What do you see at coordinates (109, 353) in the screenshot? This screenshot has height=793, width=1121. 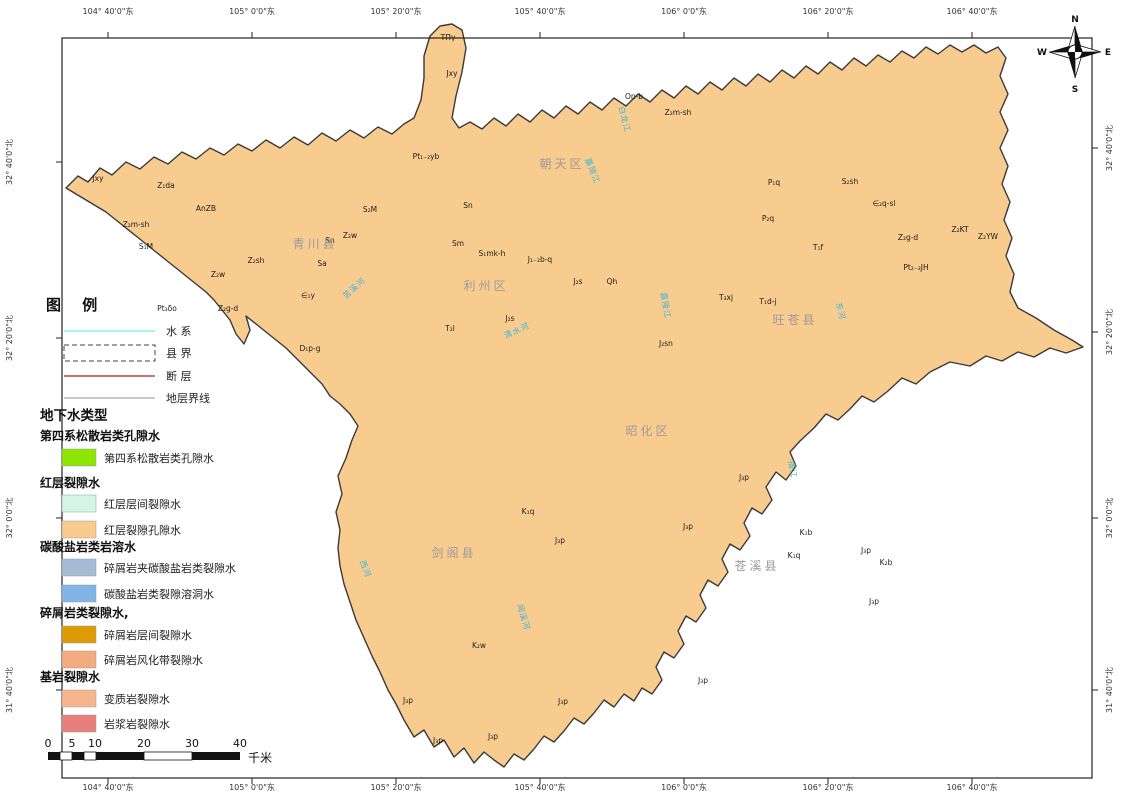 I see `county-boundary-symbol` at bounding box center [109, 353].